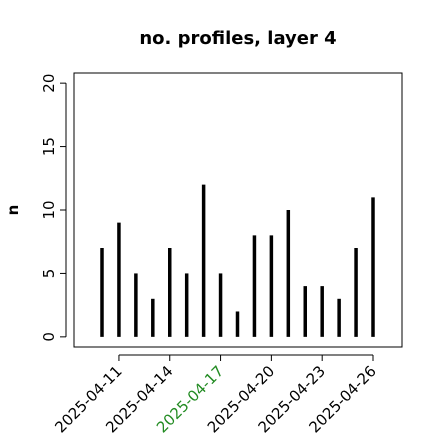 This screenshot has height=440, width=440. Describe the element at coordinates (49, 146) in the screenshot. I see `y-tick-label: 15` at that location.